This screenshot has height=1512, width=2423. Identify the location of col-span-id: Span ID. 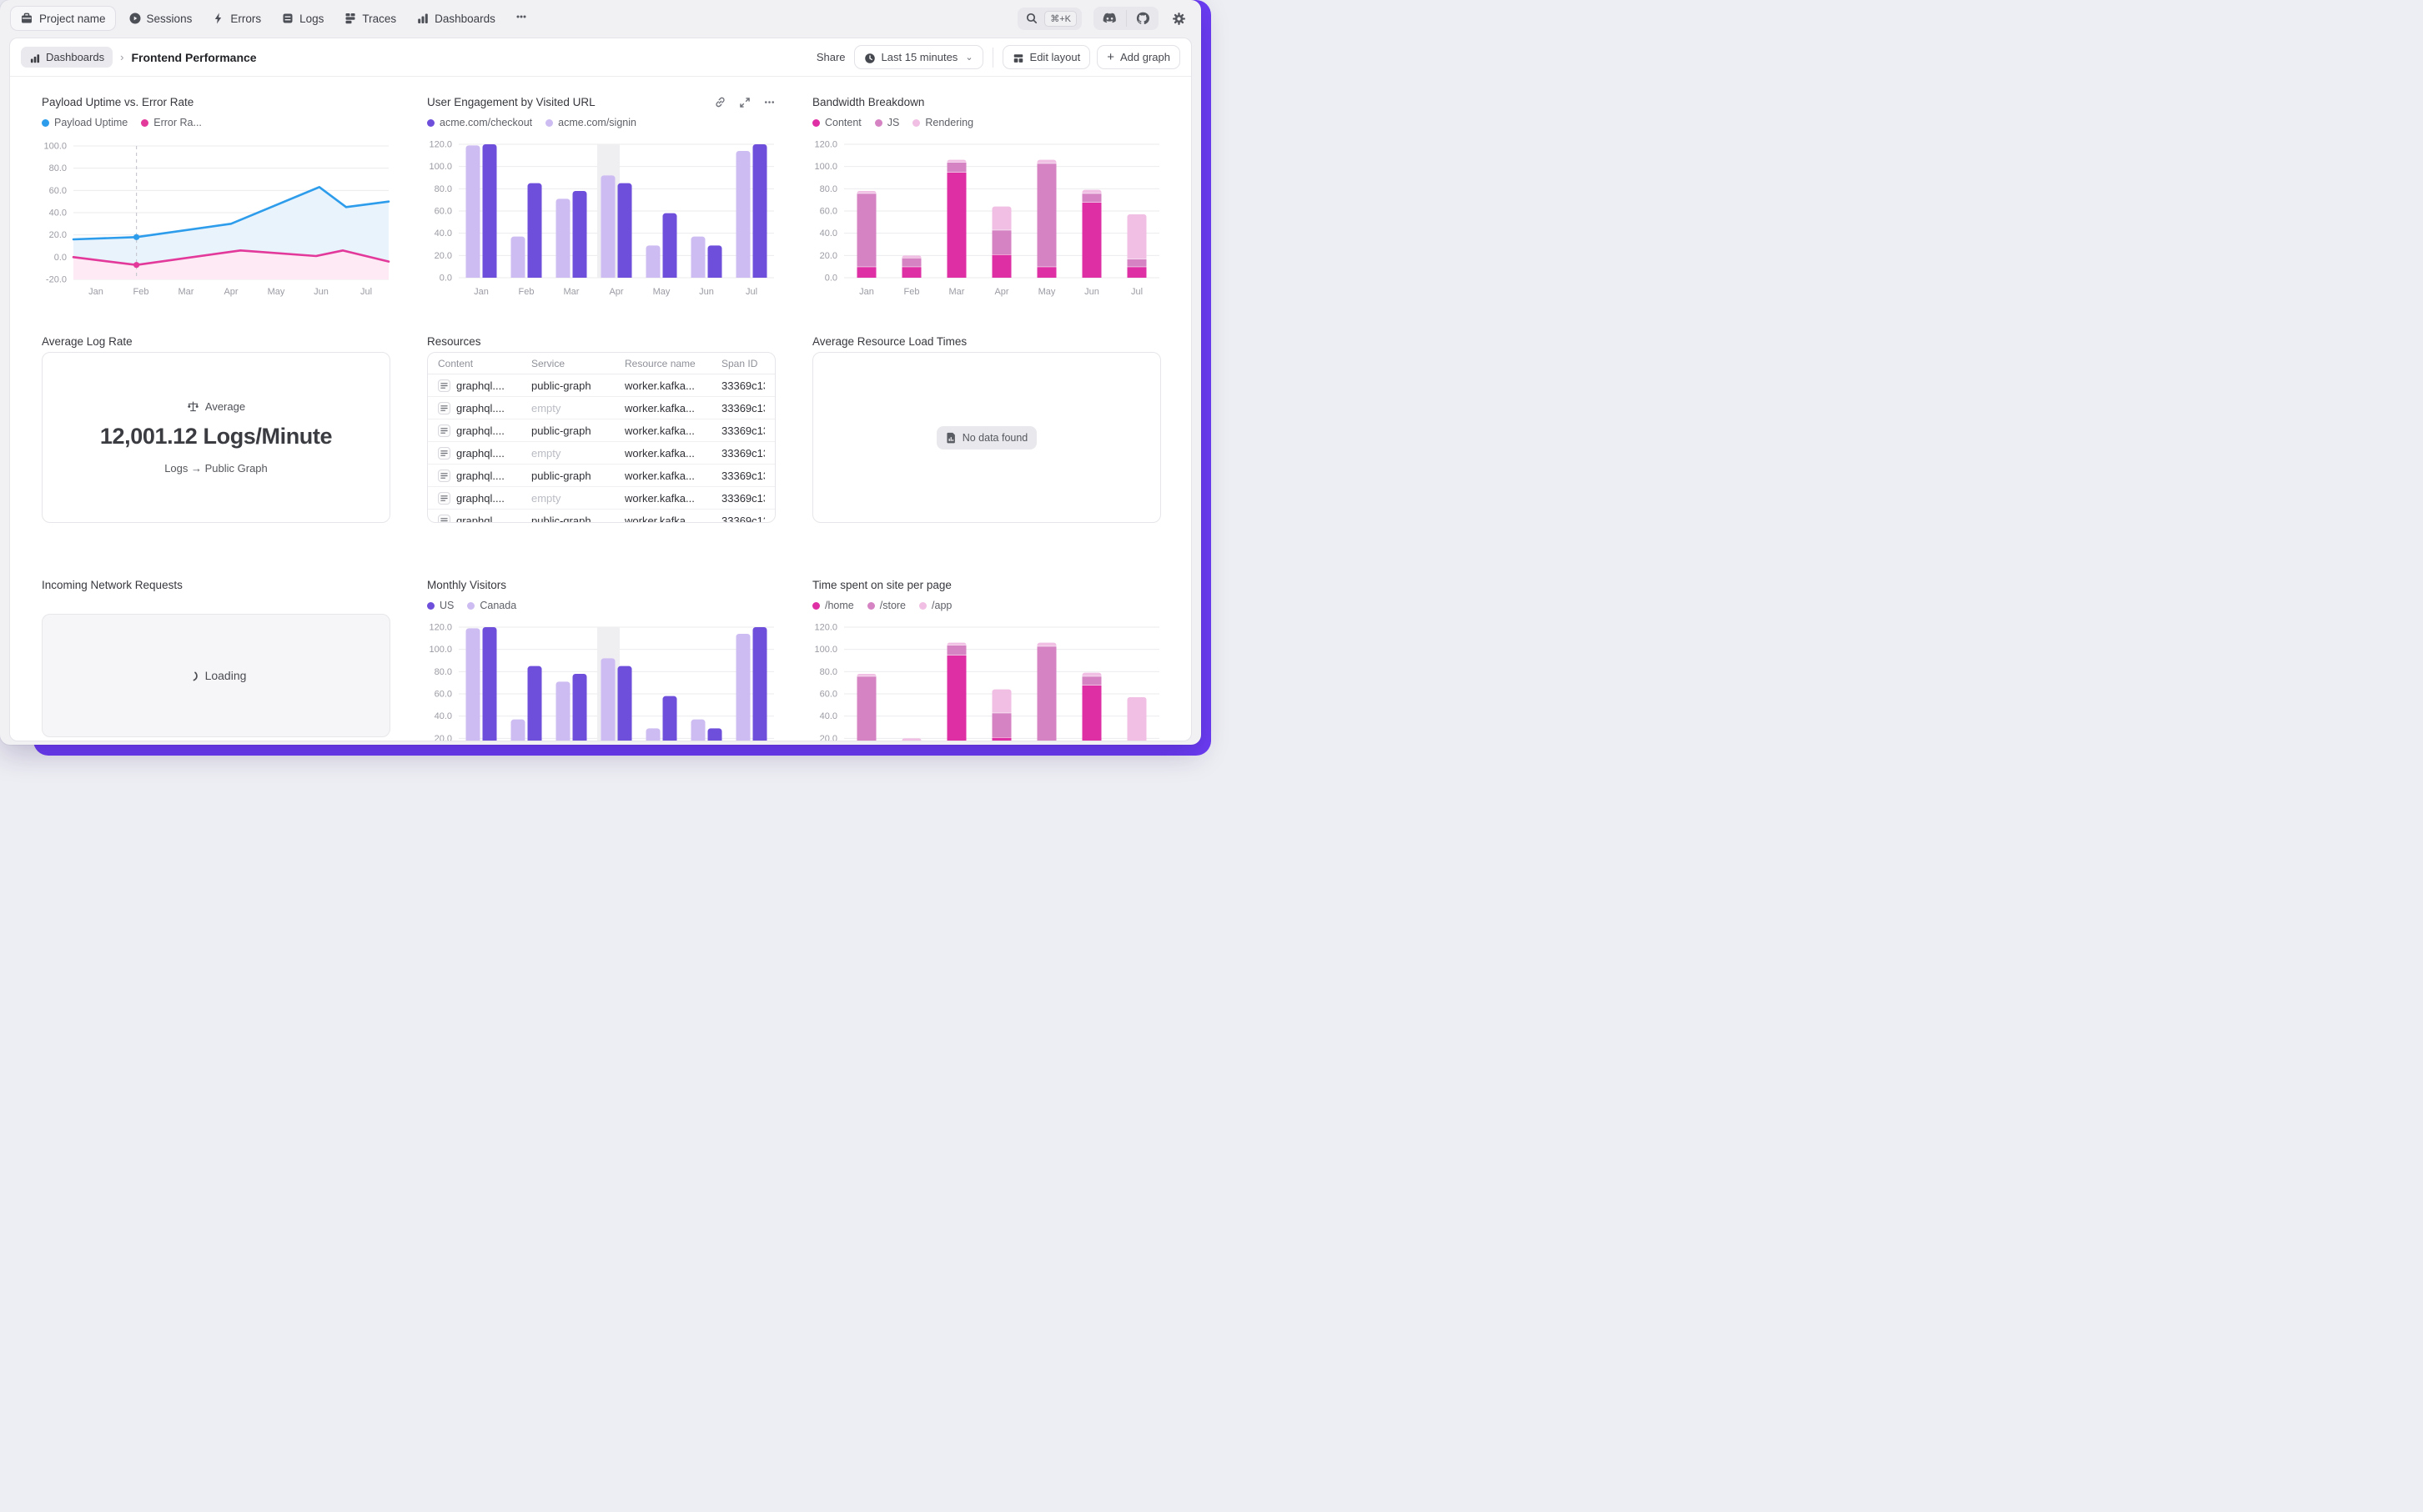
(739, 363).